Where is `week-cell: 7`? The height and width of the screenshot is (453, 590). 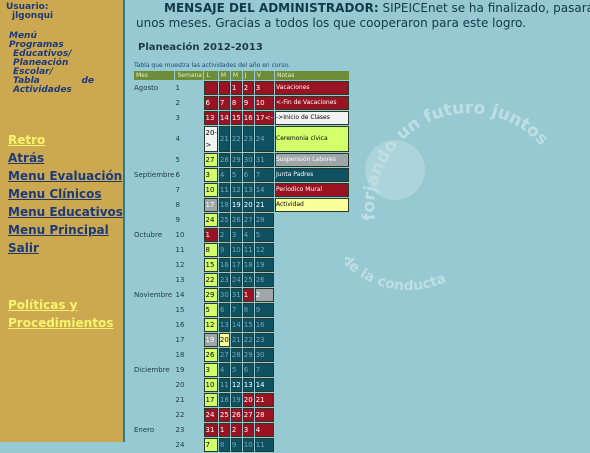
week-cell: 7 is located at coordinates (177, 190).